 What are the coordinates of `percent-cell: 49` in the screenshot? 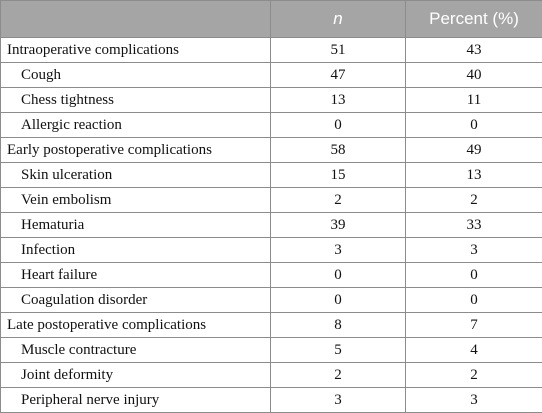 It's located at (474, 150).